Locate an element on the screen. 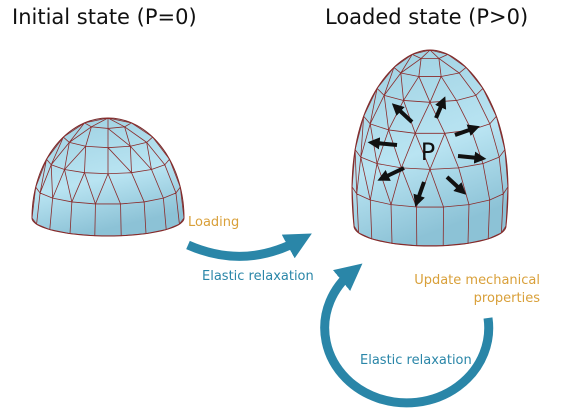 The image size is (570, 417). panel-title: Loaded state (P>0) is located at coordinates (426, 17).